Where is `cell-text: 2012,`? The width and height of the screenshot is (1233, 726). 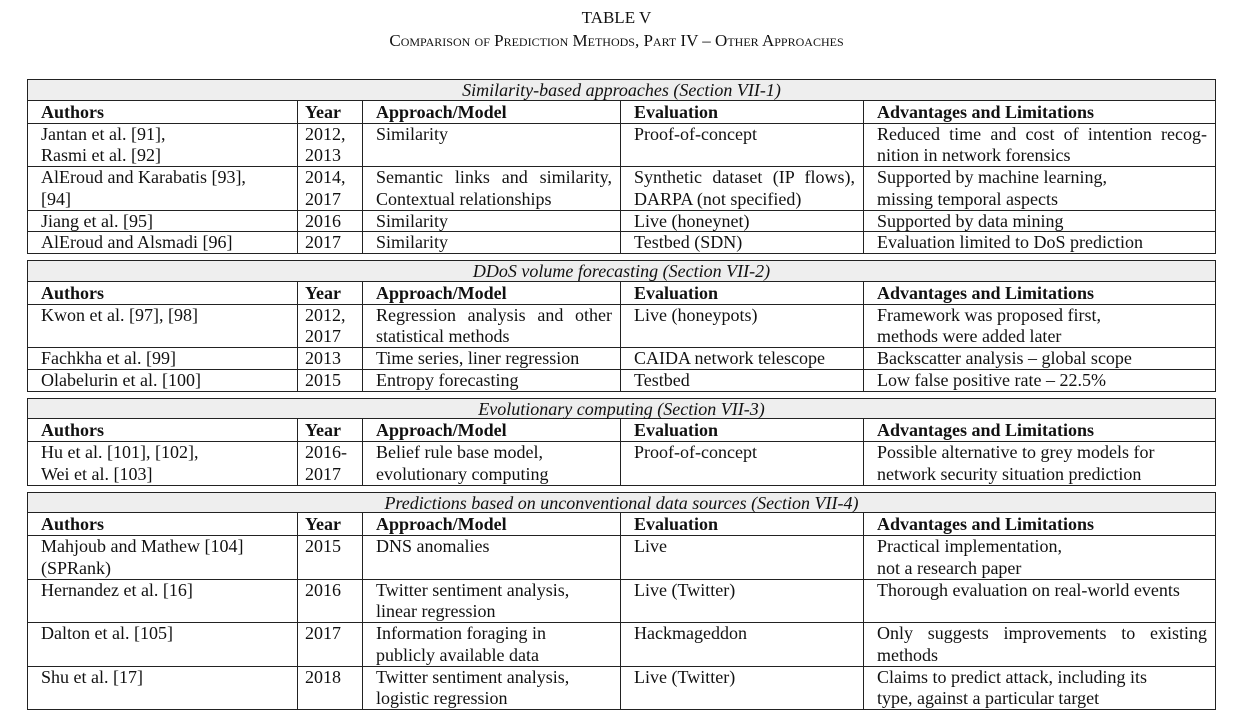 cell-text: 2012, is located at coordinates (325, 314).